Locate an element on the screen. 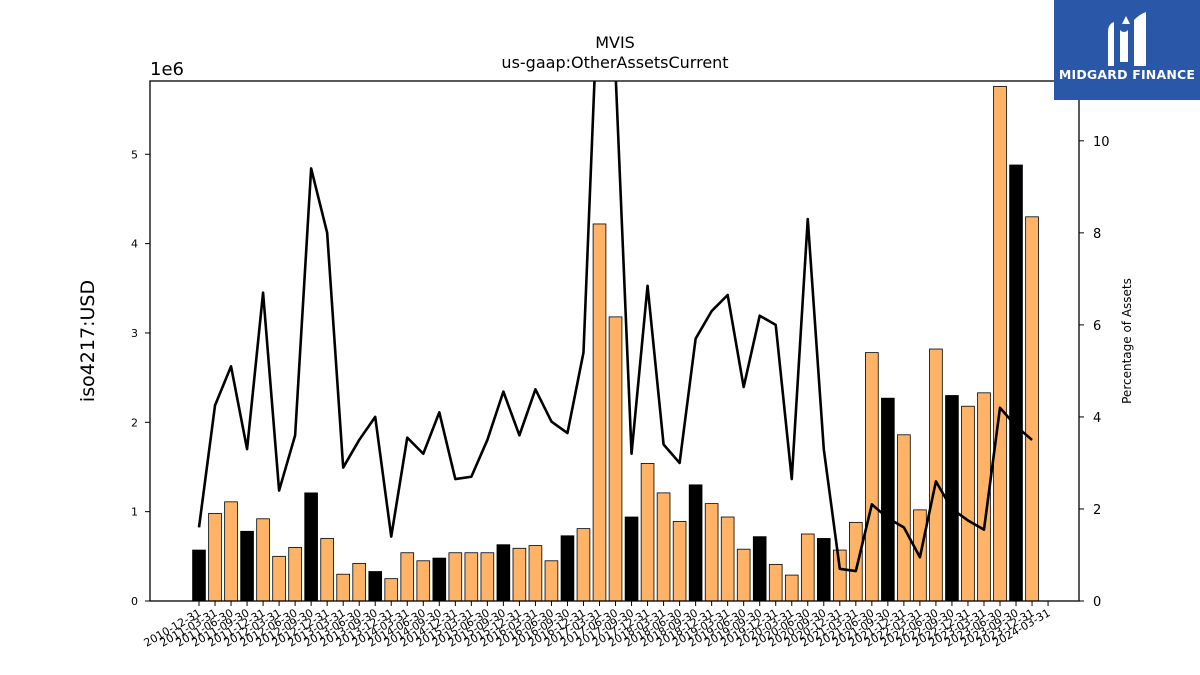 The height and width of the screenshot is (675, 1200). brand-logo: MIDGARD FINANCE is located at coordinates (1127, 50).